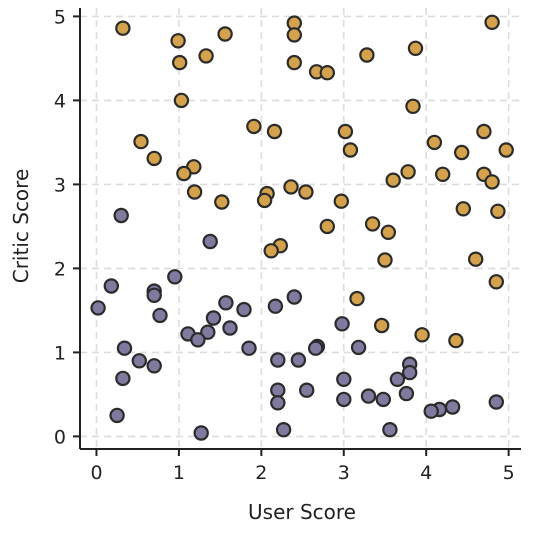  I want to click on x-tick-label: 3, so click(344, 473).